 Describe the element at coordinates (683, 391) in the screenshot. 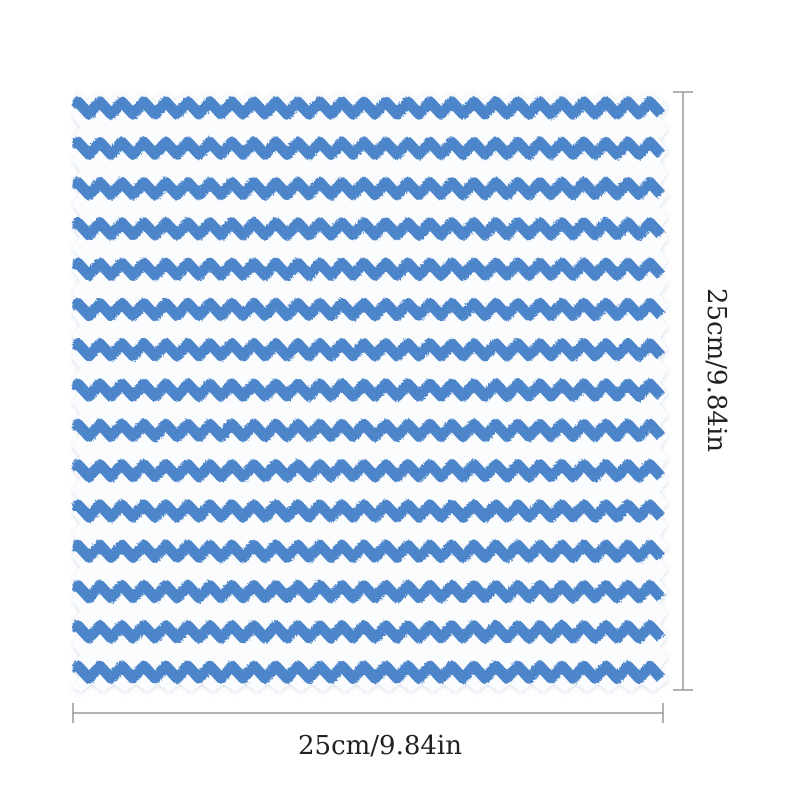

I see `height-dimension` at that location.